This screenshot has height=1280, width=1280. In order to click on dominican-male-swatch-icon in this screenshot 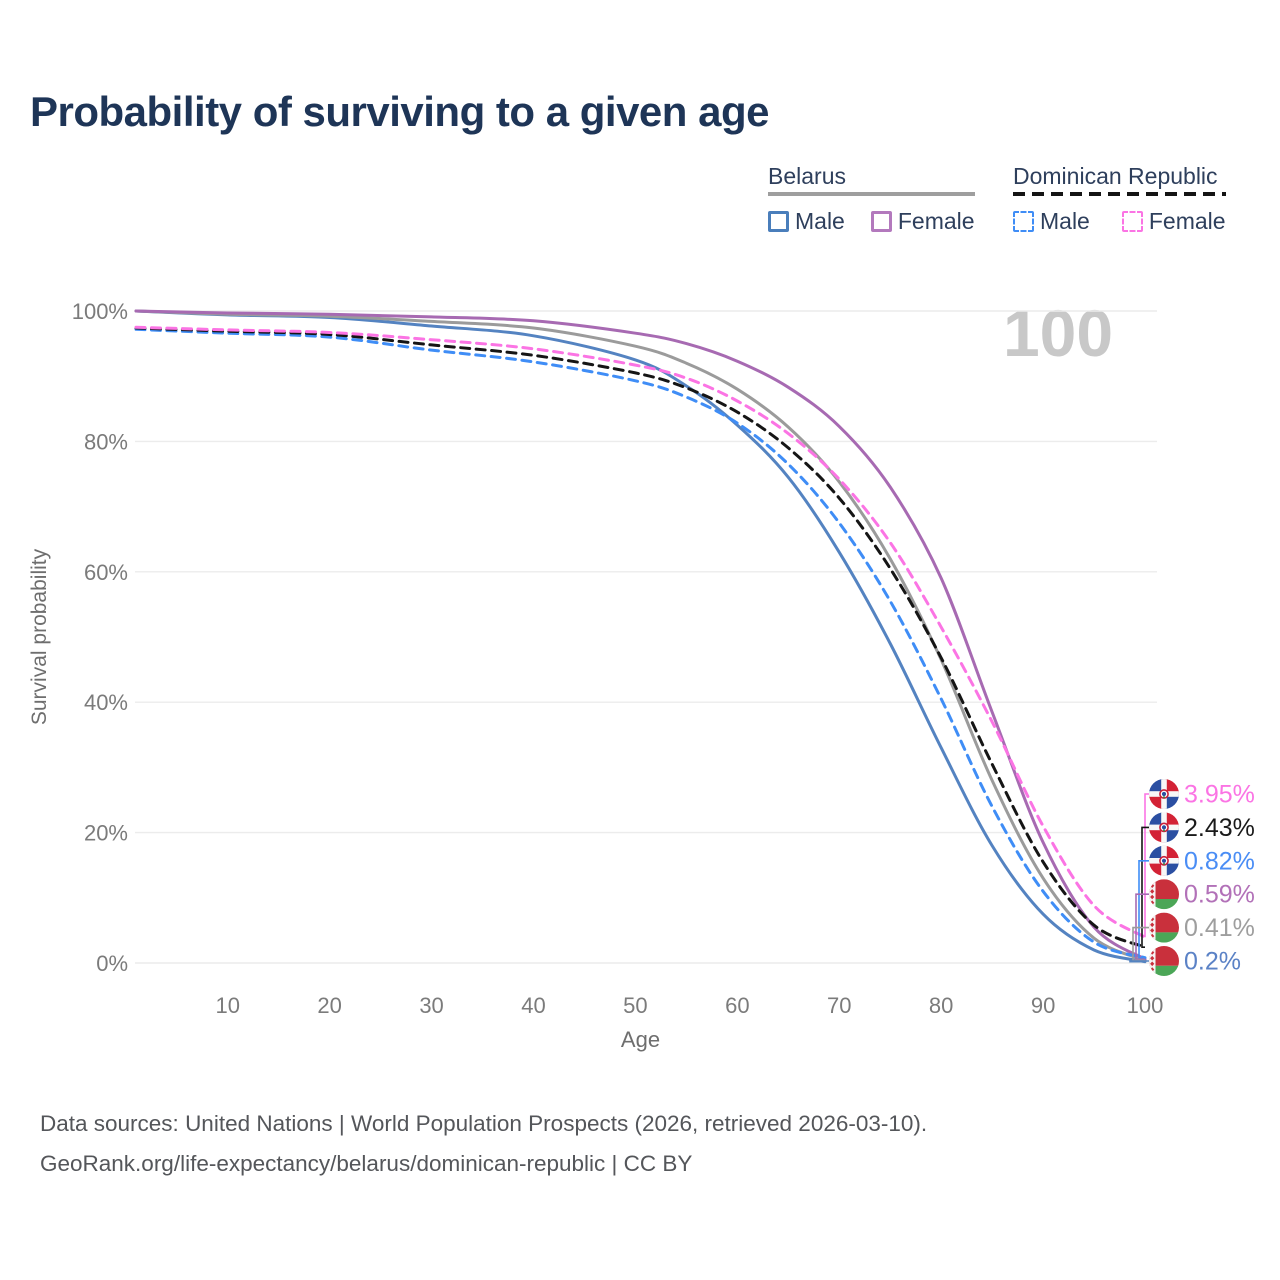, I will do `click(1023, 221)`.